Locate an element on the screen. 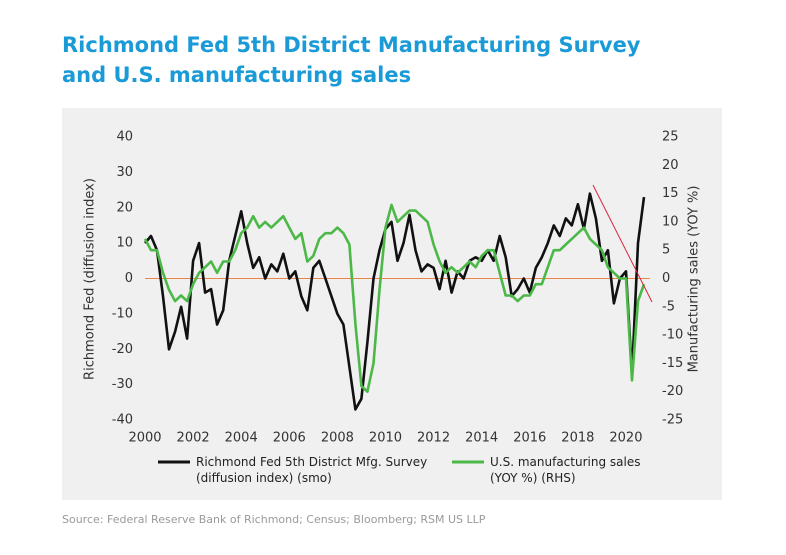  y-tick-label: -20 is located at coordinates (122, 349).